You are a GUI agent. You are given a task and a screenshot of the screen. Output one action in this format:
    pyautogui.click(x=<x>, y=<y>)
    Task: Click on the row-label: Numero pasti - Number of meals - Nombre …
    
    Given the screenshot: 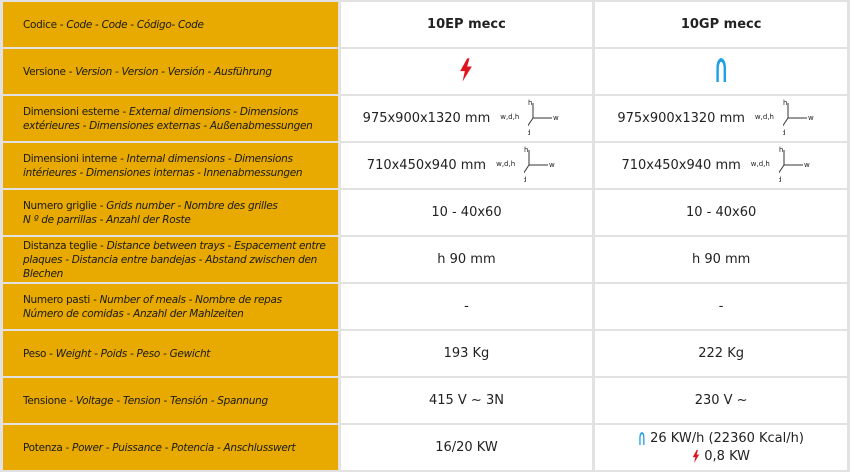 What is the action you would take?
    pyautogui.click(x=170, y=306)
    